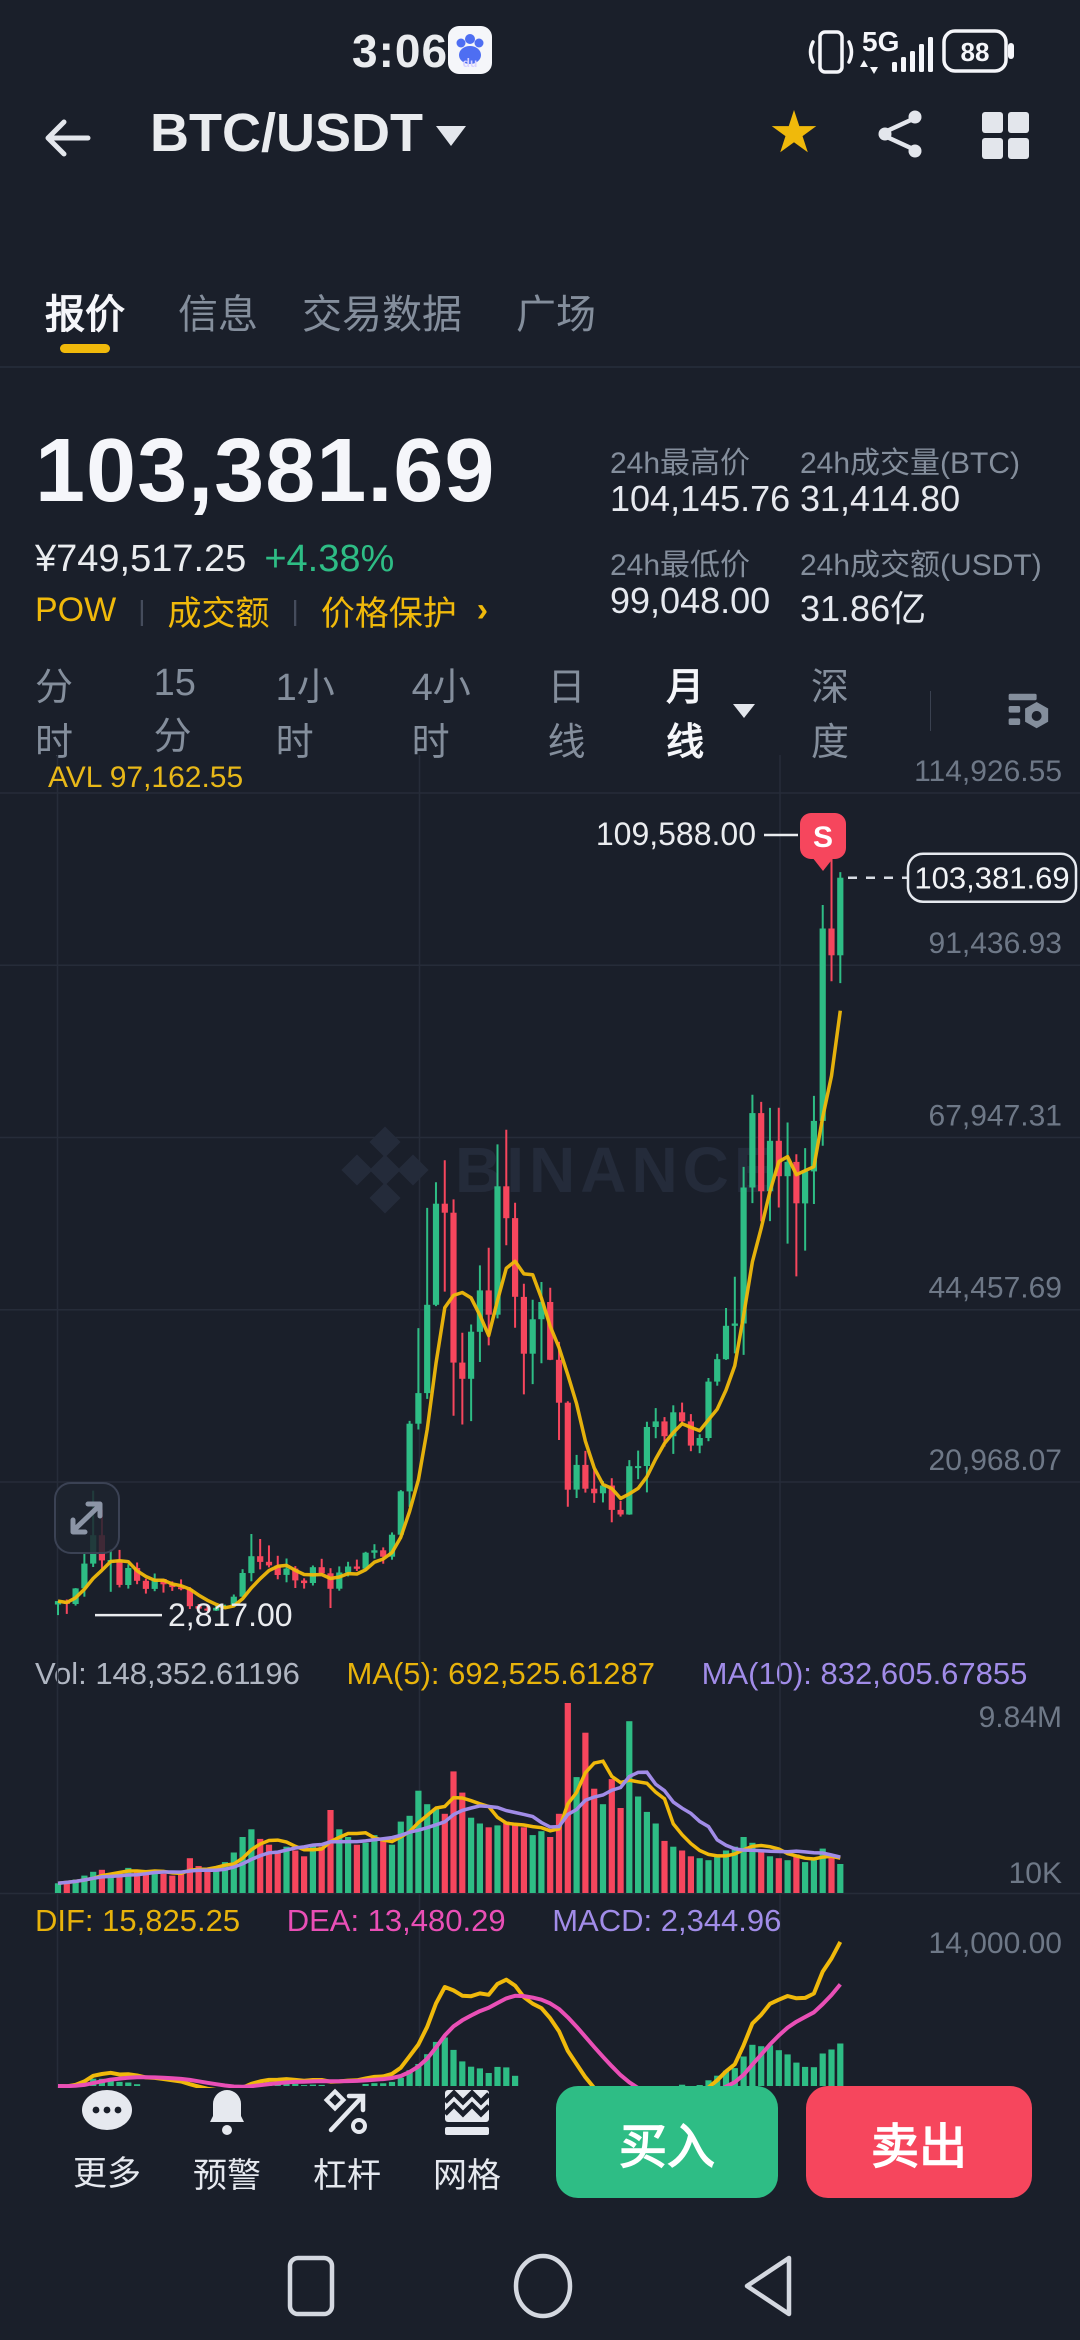 The height and width of the screenshot is (2340, 1080). I want to click on more-button: 更多, so click(107, 2141).